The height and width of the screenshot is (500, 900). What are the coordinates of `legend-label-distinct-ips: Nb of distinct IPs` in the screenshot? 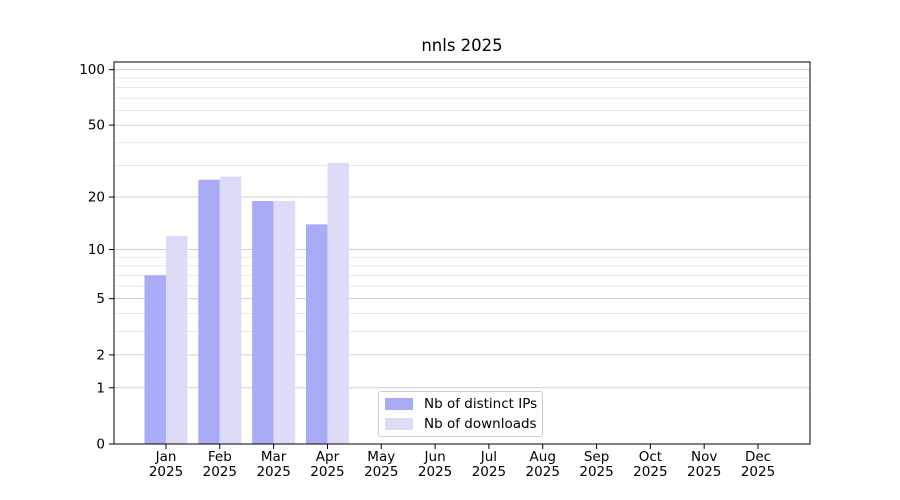 It's located at (481, 404).